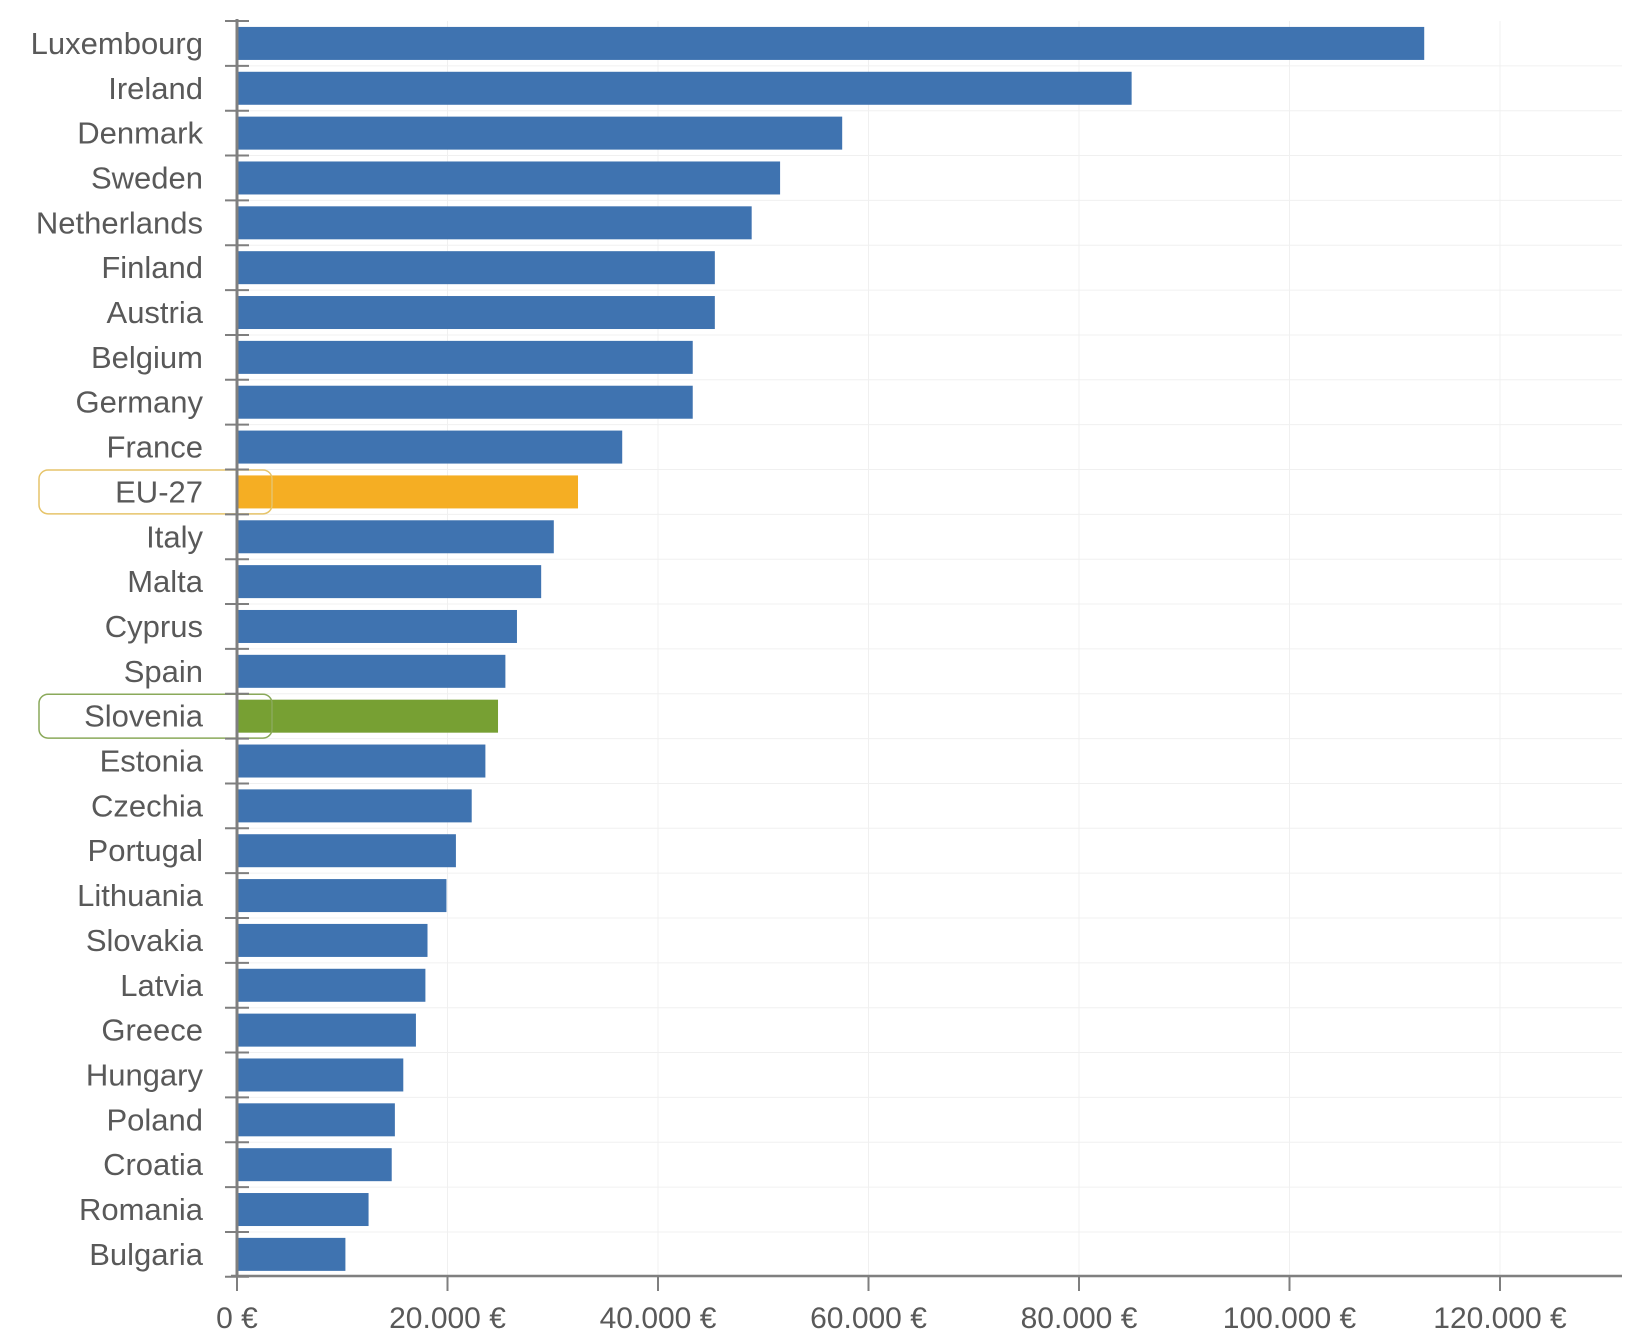 This screenshot has width=1644, height=1342. I want to click on category-label-ireland: Ireland, so click(155, 88).